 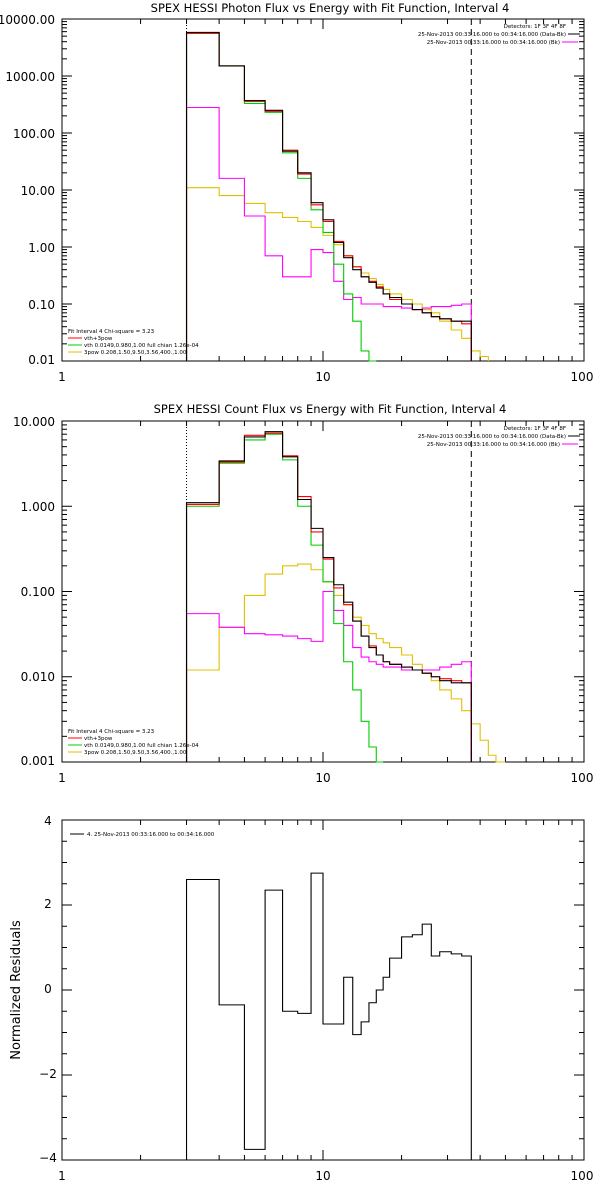 What do you see at coordinates (38, 677) in the screenshot?
I see `y-tick-label: 0.010` at bounding box center [38, 677].